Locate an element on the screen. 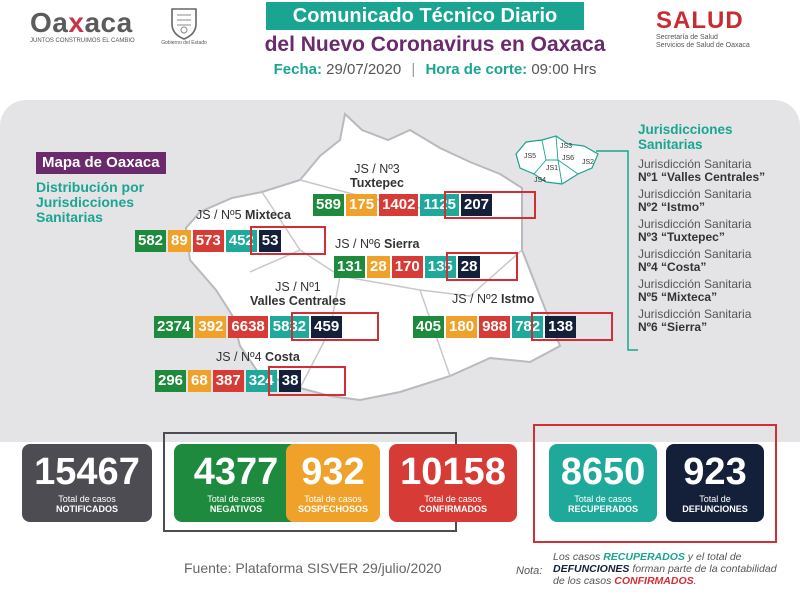 This screenshot has height=600, width=800. mini-label-js2: JS2 is located at coordinates (588, 162).